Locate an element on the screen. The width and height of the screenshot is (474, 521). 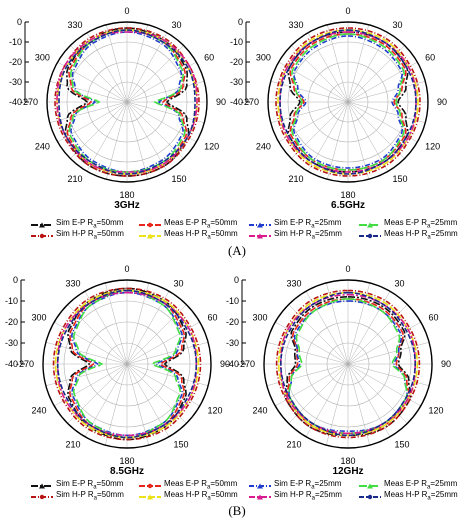
legend-item: Meas H-P Ra=50mm is located at coordinates (188, 497).